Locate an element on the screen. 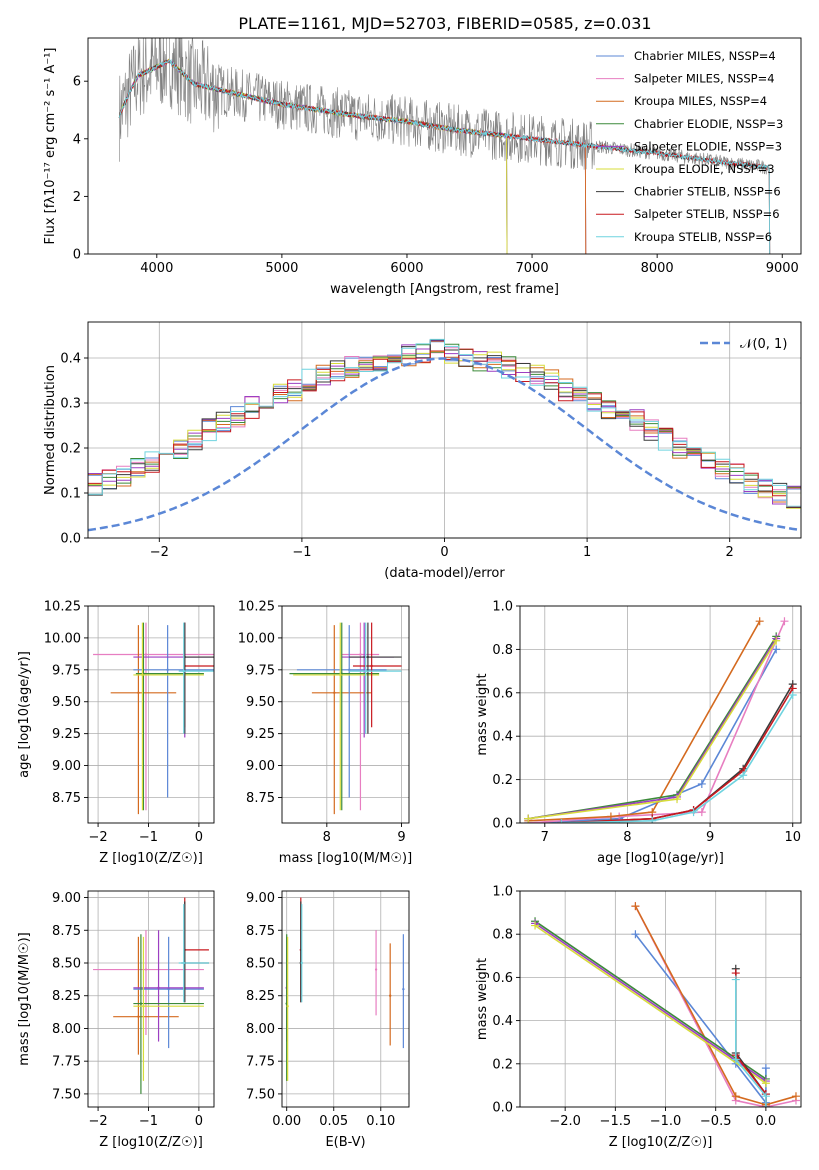 The width and height of the screenshot is (819, 1170). x-tick-label: 0.05 is located at coordinates (333, 1121).